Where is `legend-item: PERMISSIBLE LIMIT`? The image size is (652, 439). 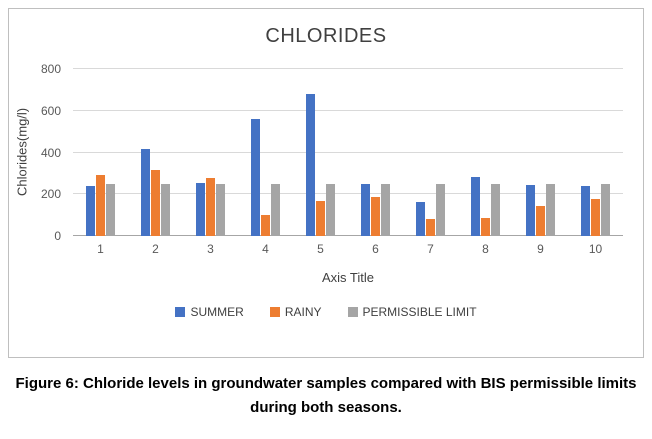 legend-item: PERMISSIBLE LIMIT is located at coordinates (412, 312).